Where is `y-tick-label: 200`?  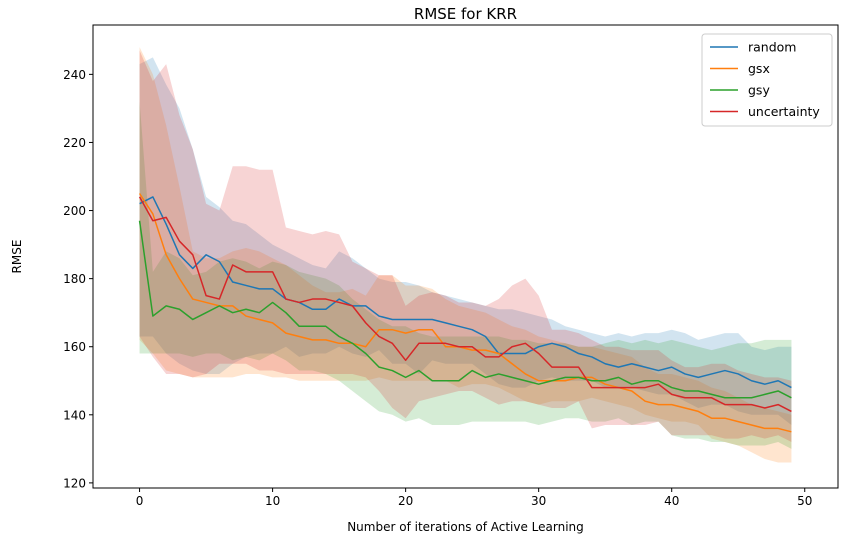 y-tick-label: 200 is located at coordinates (74, 211).